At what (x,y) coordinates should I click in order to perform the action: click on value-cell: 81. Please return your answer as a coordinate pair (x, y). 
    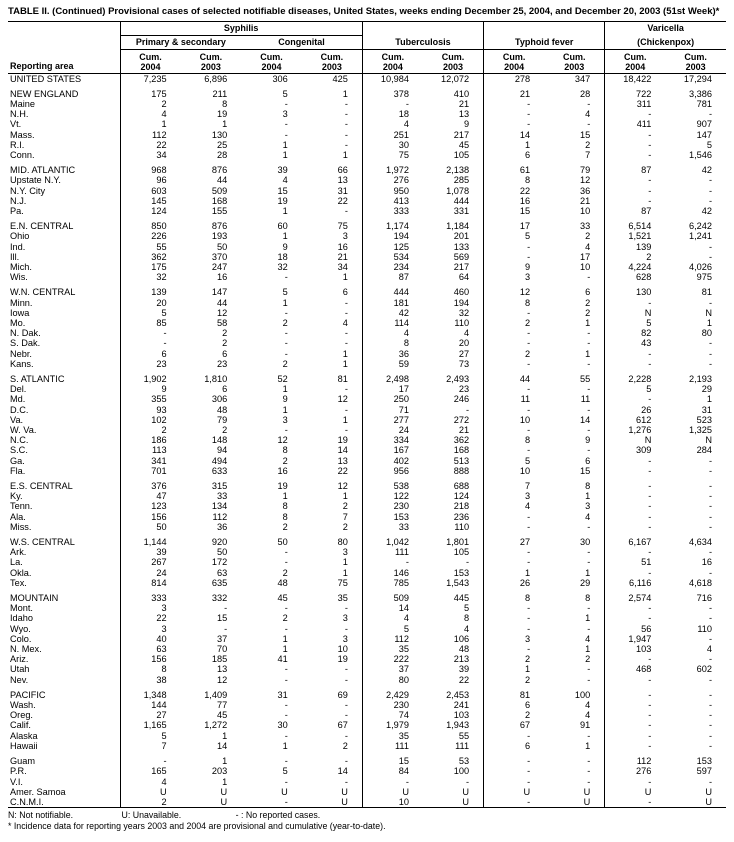
    Looking at the image, I should click on (514, 695).